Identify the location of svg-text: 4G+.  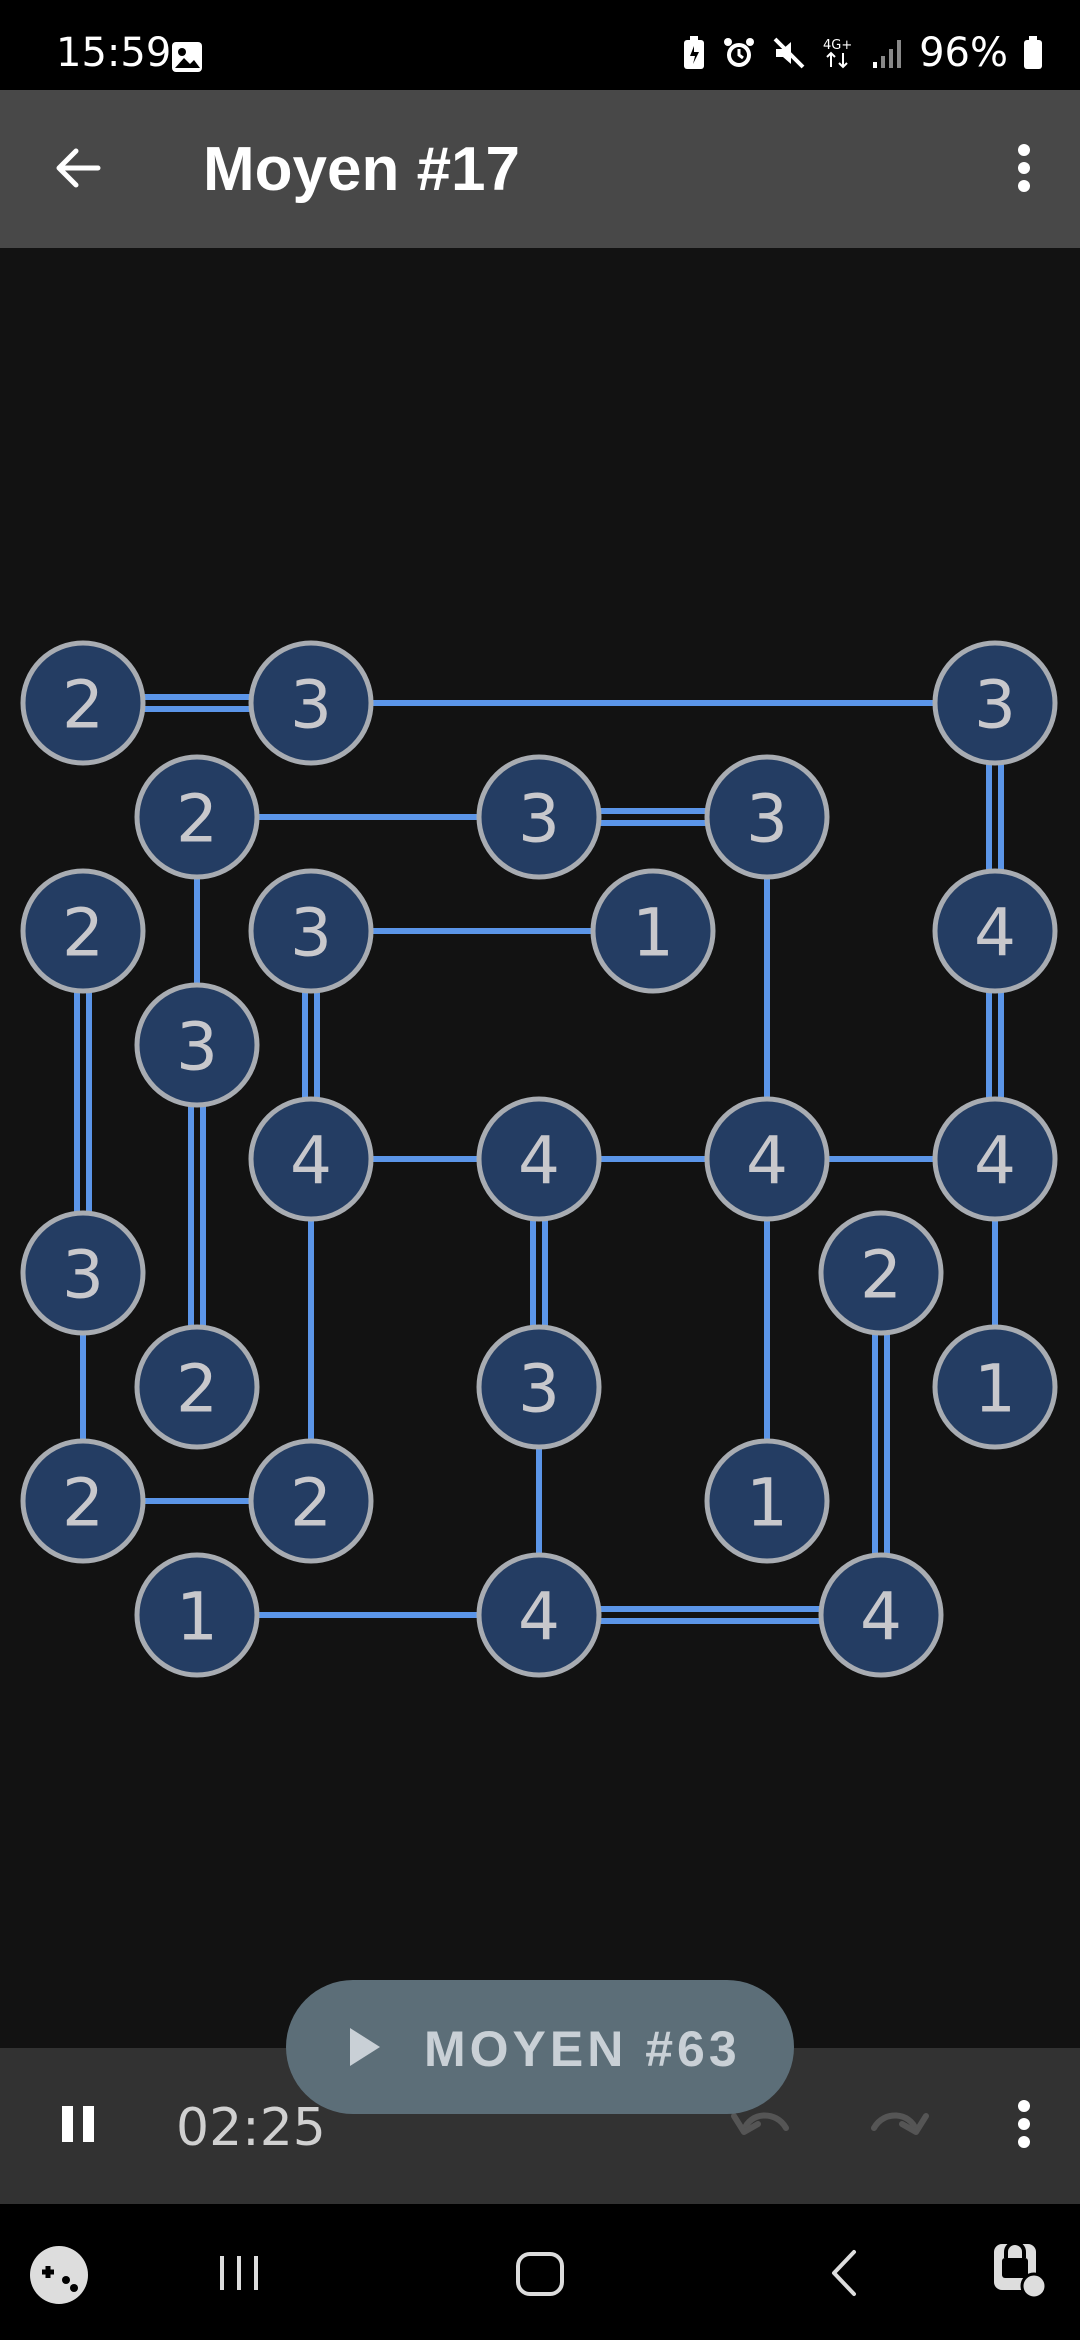
(837, 45).